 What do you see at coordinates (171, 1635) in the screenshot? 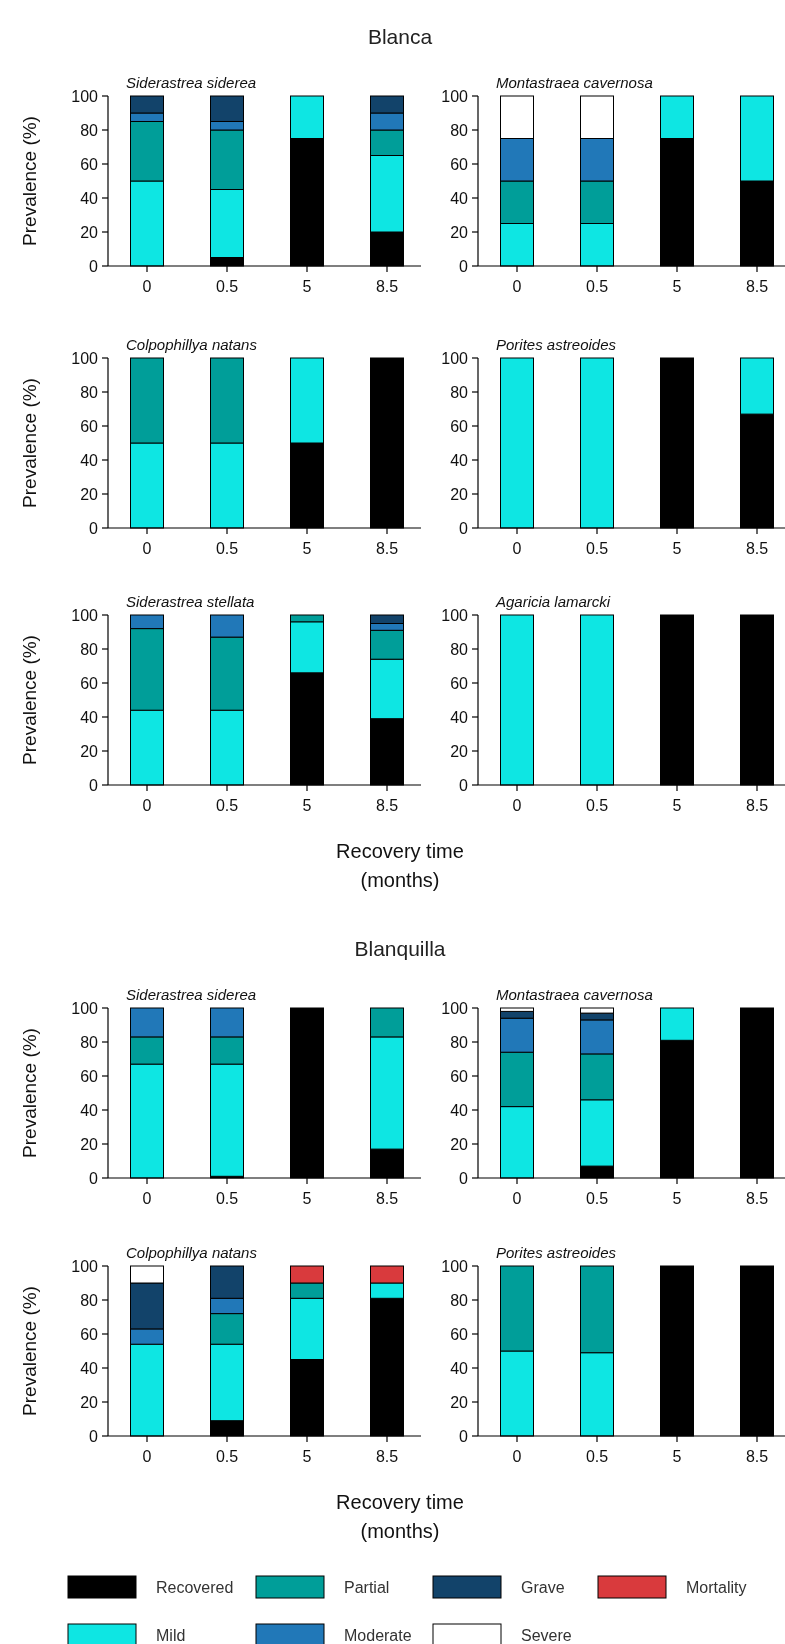
I see `legend-label: Mild` at bounding box center [171, 1635].